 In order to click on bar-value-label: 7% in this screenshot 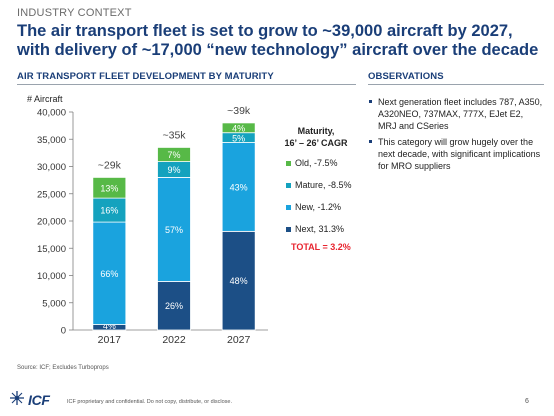, I will do `click(173, 155)`.